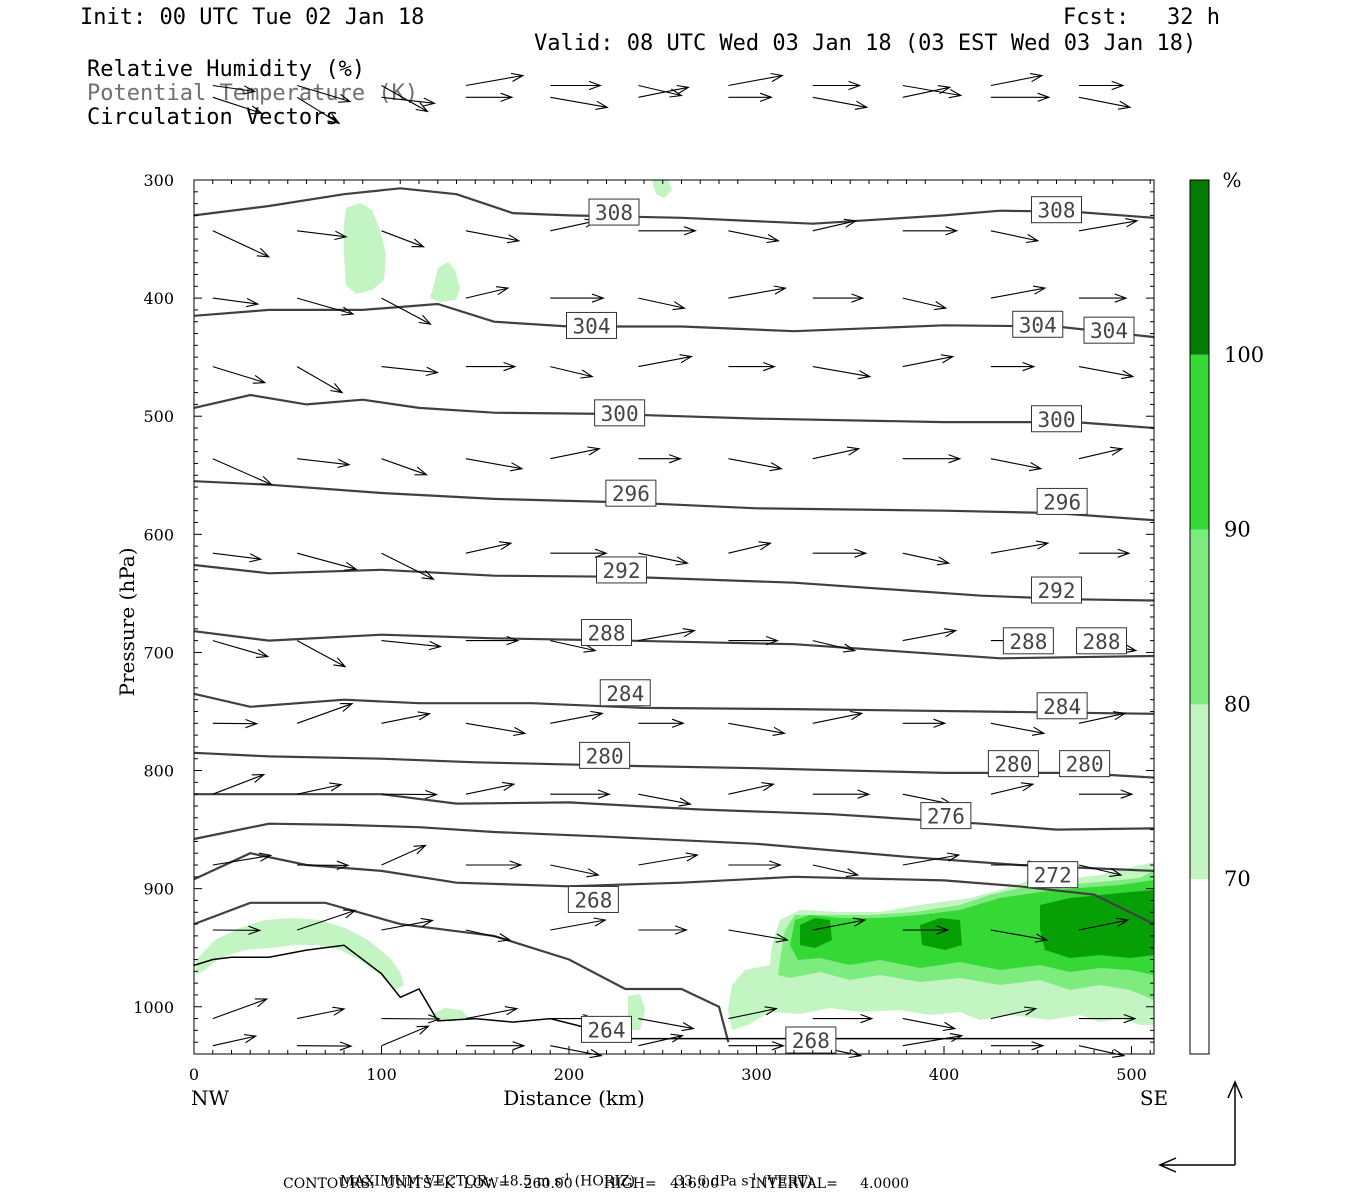 Image resolution: width=1350 pixels, height=1200 pixels. I want to click on rh-patch-top, so click(662, 189).